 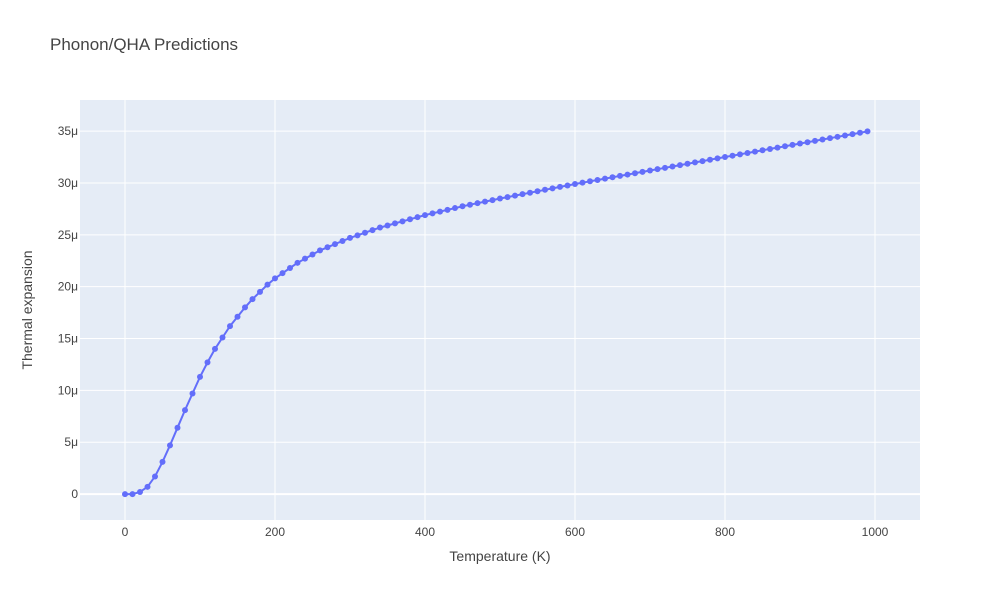 What do you see at coordinates (27, 309) in the screenshot?
I see `y-axis-title: Thermal expansion` at bounding box center [27, 309].